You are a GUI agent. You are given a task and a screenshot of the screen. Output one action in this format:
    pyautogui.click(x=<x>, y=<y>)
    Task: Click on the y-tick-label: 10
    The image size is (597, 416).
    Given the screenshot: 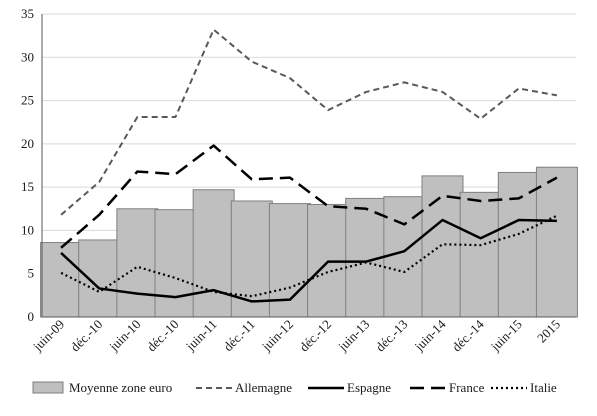 What is the action you would take?
    pyautogui.click(x=27, y=229)
    